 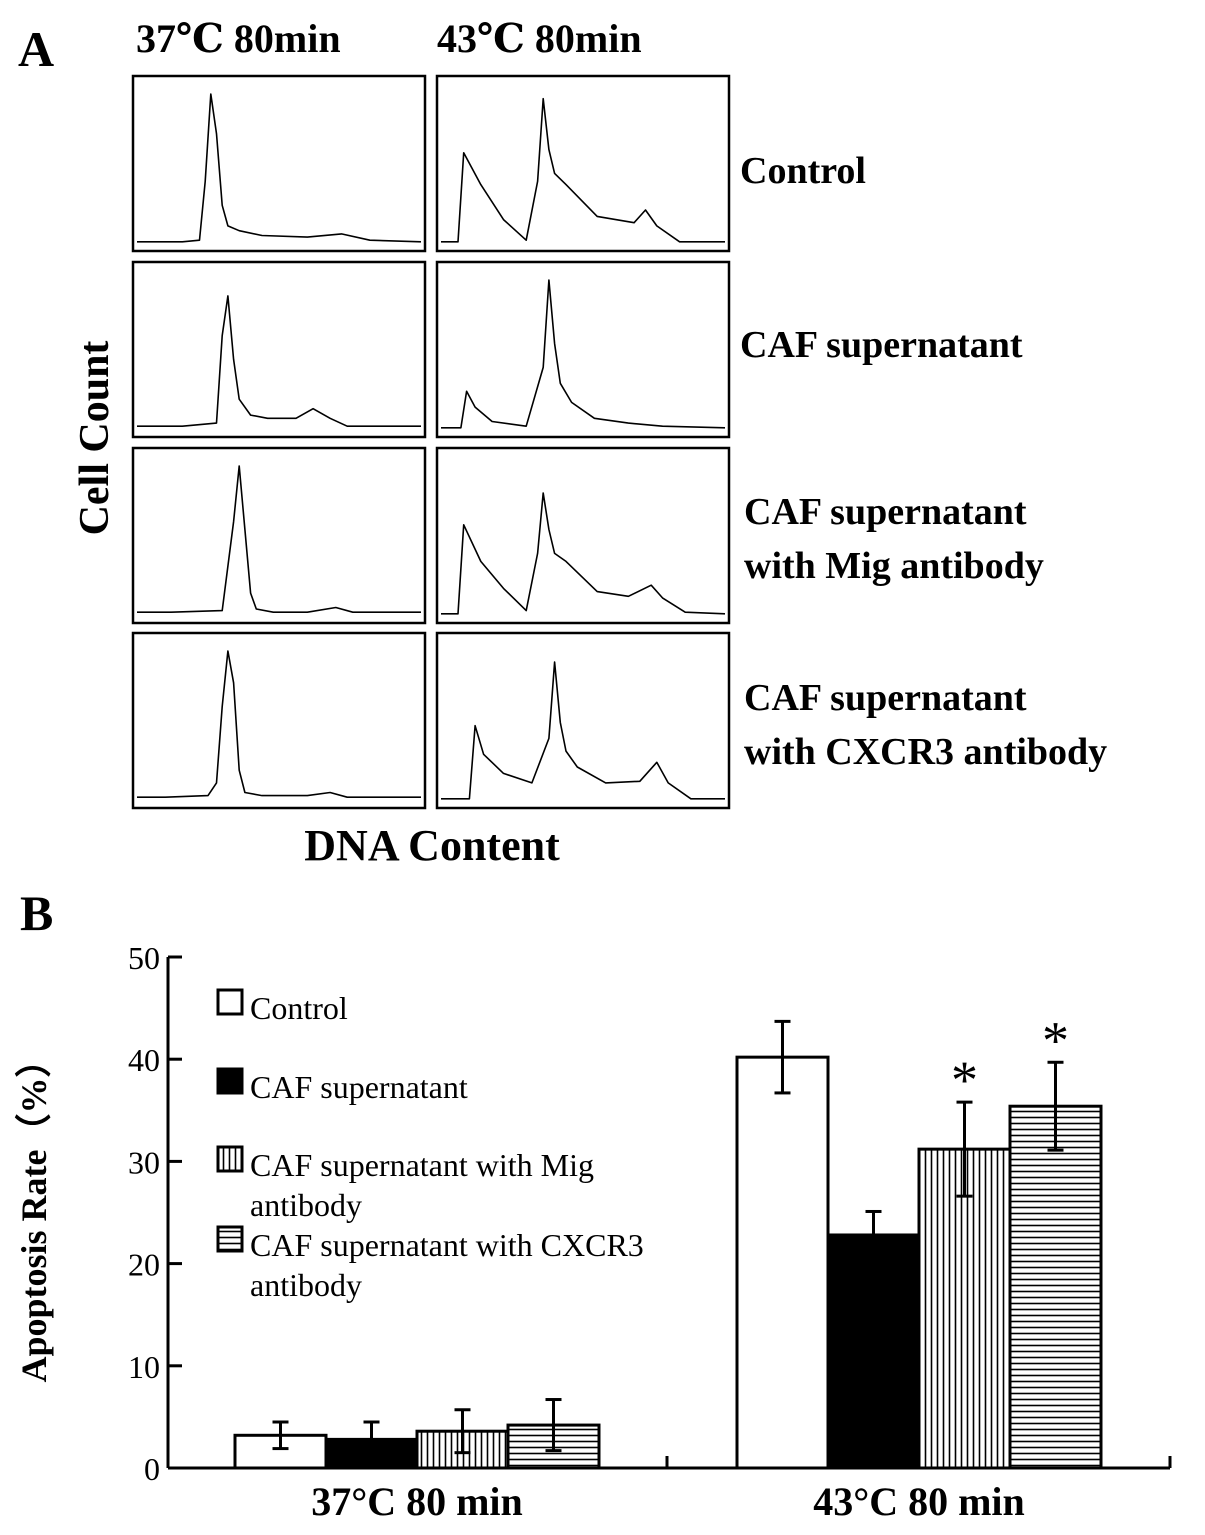 I want to click on y-tick-label: 10, so click(x=144, y=1367).